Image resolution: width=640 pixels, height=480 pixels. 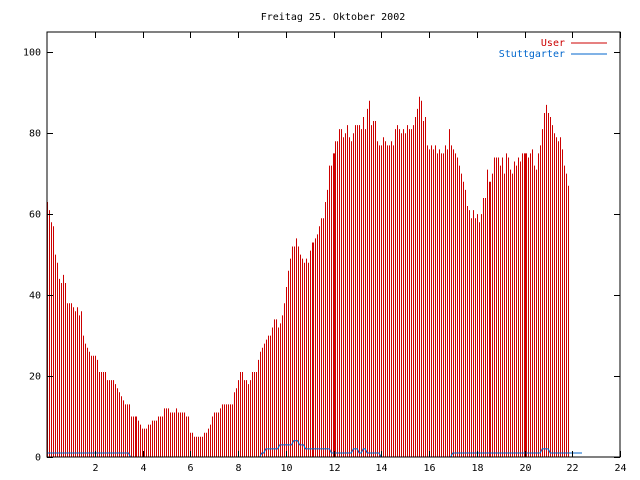 What do you see at coordinates (381, 468) in the screenshot?
I see `x-tick-label: 14` at bounding box center [381, 468].